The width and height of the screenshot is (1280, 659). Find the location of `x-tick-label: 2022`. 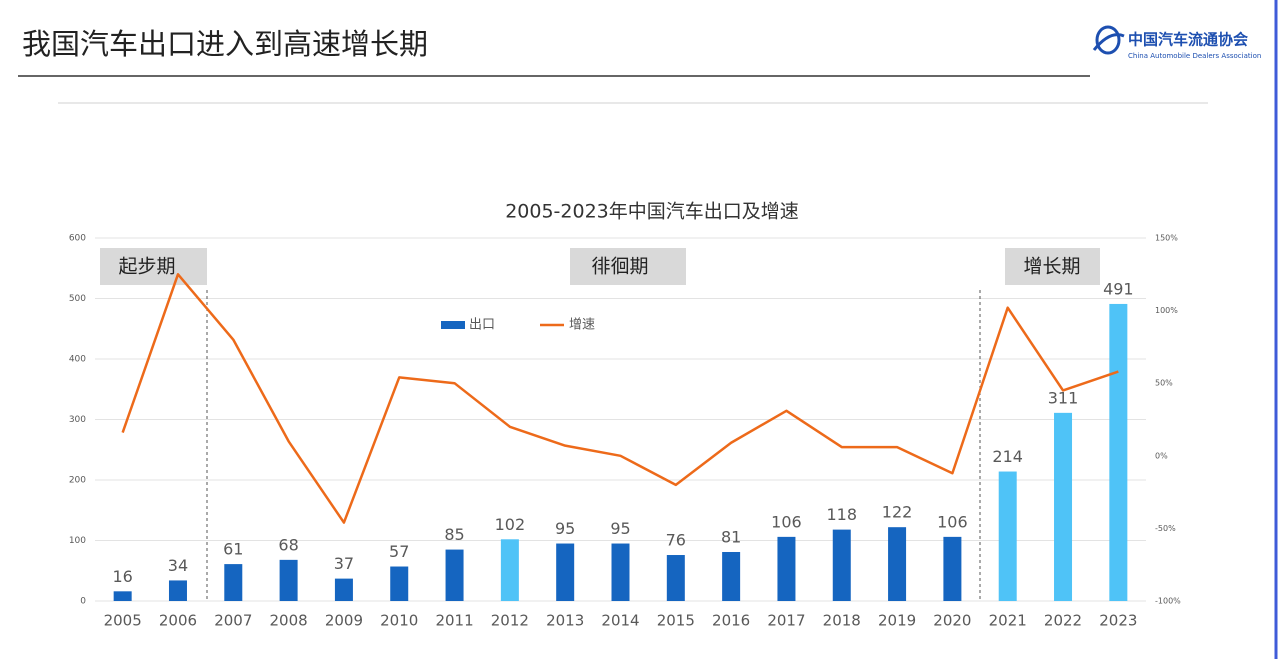

x-tick-label: 2022 is located at coordinates (1063, 621).